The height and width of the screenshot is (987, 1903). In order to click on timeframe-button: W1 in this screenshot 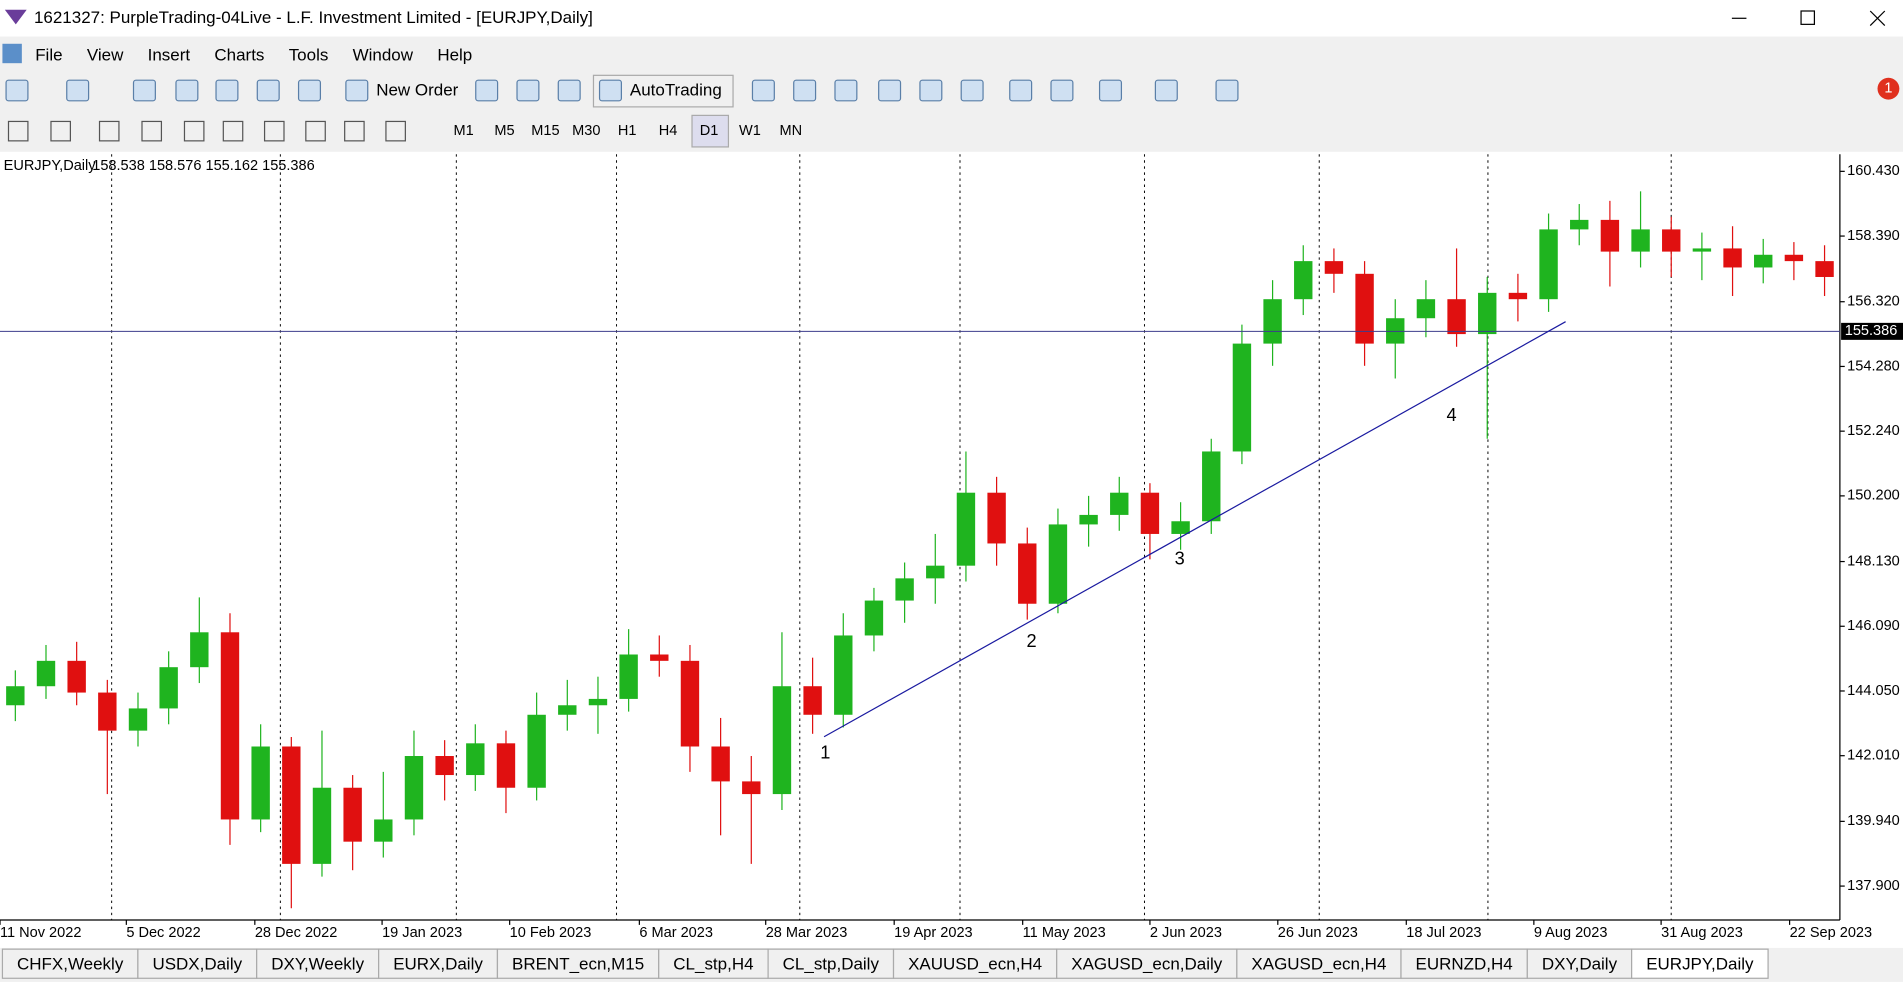, I will do `click(750, 131)`.